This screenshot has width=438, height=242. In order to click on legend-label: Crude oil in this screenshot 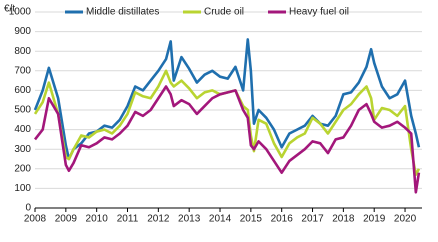, I will do `click(224, 12)`.